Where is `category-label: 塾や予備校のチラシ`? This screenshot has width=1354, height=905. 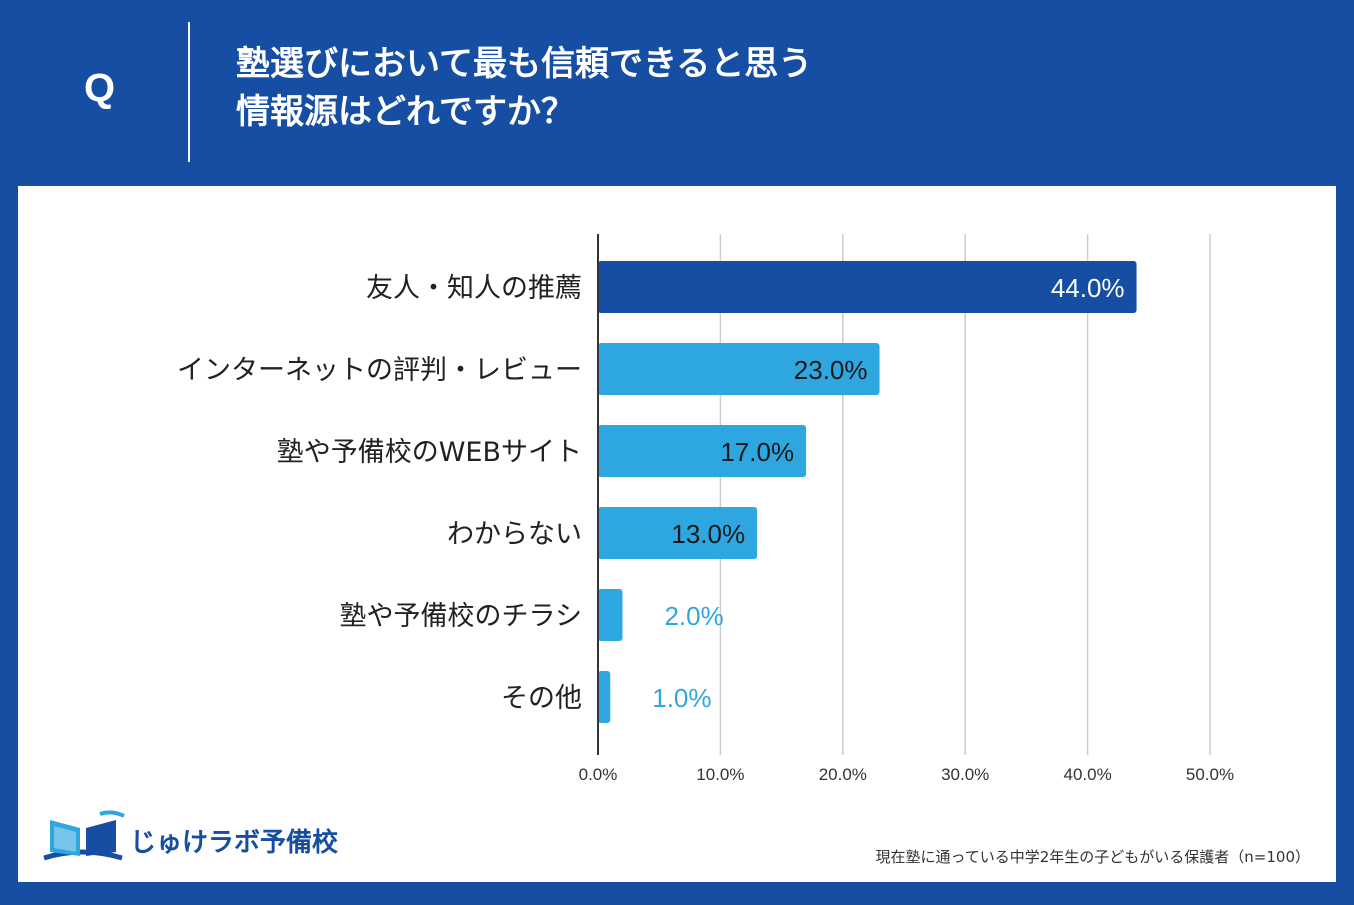 category-label: 塾や予備校のチラシ is located at coordinates (461, 616).